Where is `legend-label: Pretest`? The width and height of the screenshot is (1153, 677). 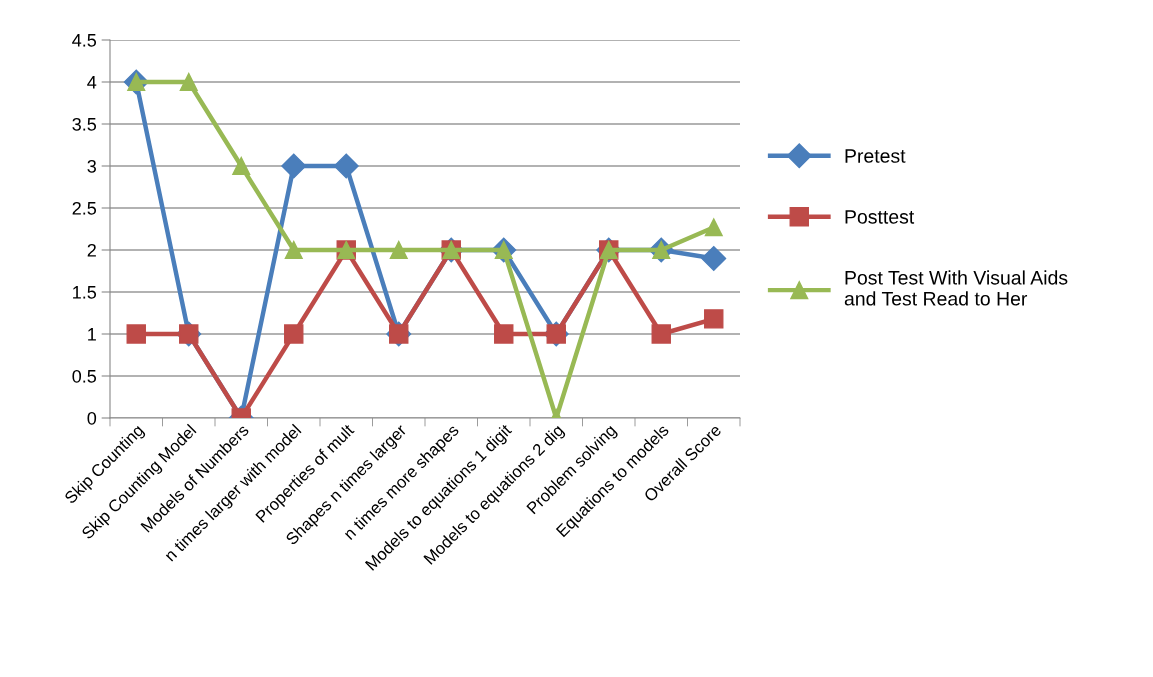
legend-label: Pretest is located at coordinates (875, 156).